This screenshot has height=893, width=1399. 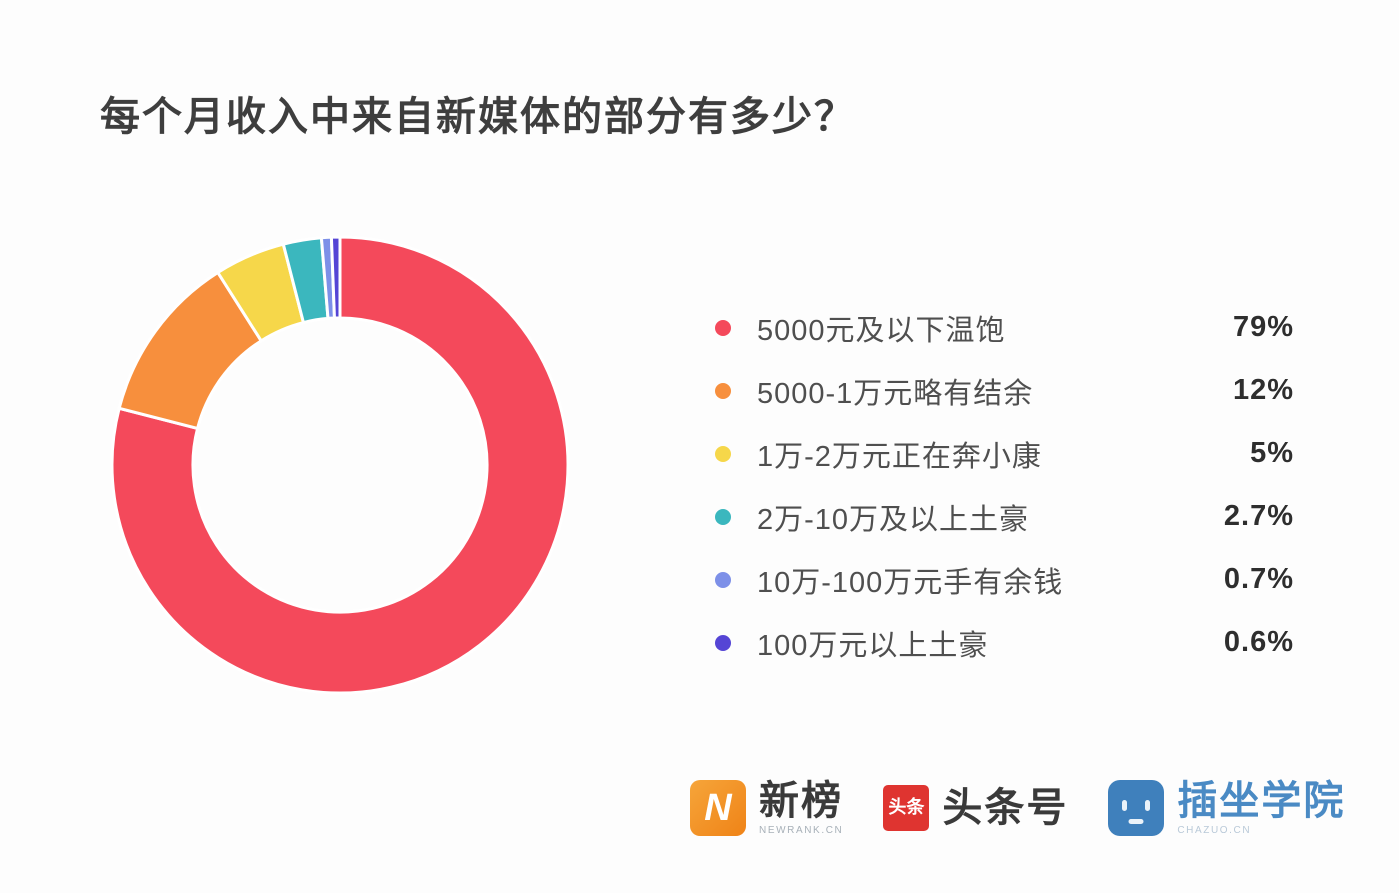 I want to click on newrank-icon-letter: N, so click(x=718, y=808).